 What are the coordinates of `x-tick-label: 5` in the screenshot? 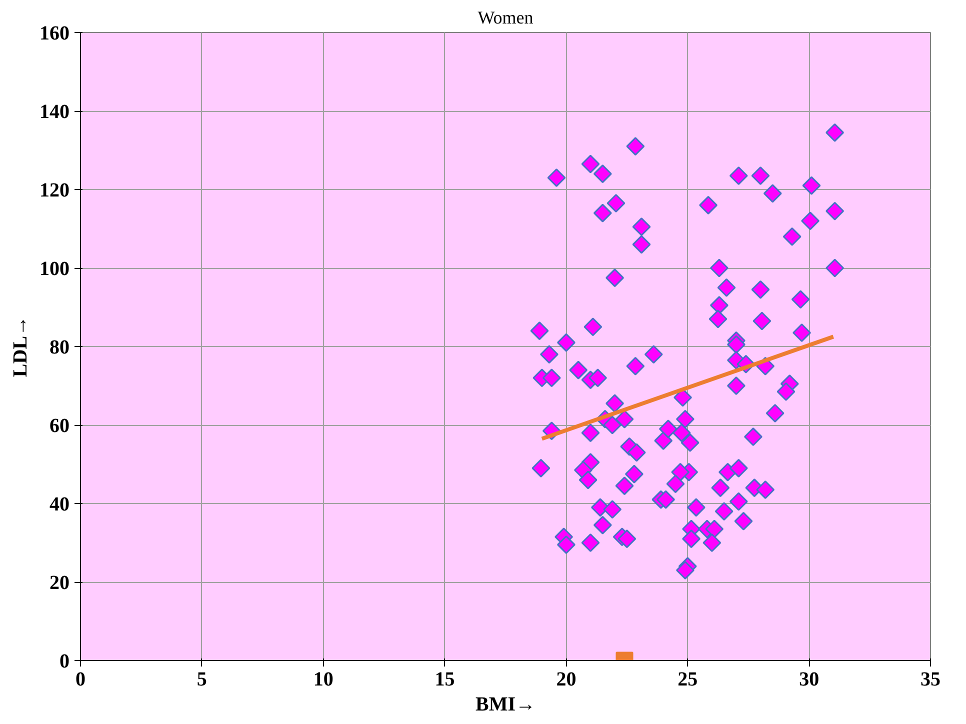 It's located at (201, 679).